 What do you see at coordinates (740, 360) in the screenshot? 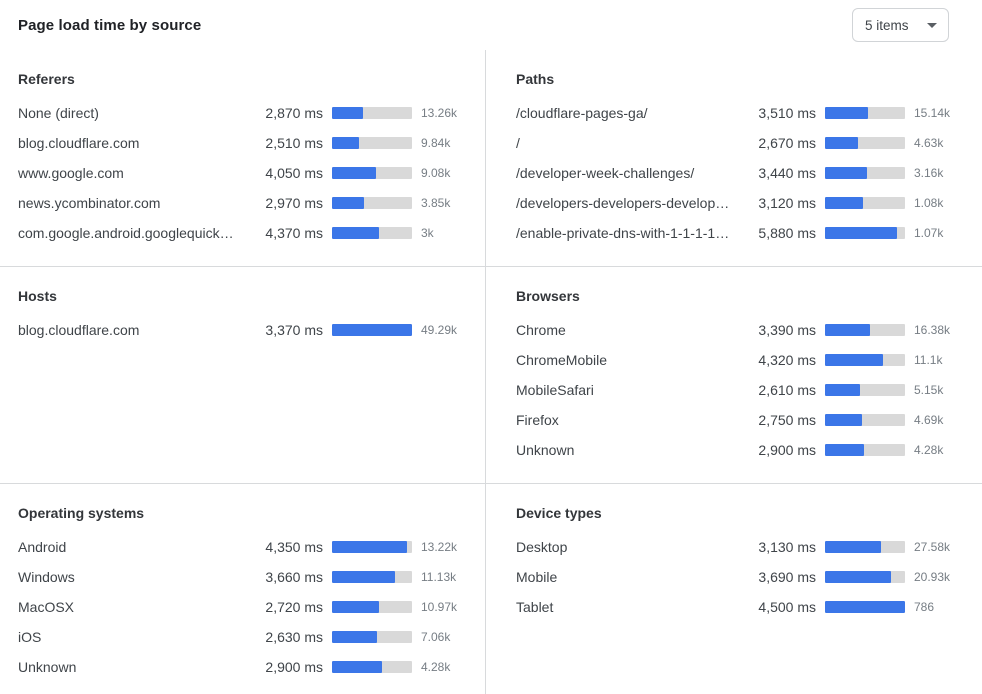
I see `metric-row: ChromeMobile 4,320 ms 11.1k` at bounding box center [740, 360].